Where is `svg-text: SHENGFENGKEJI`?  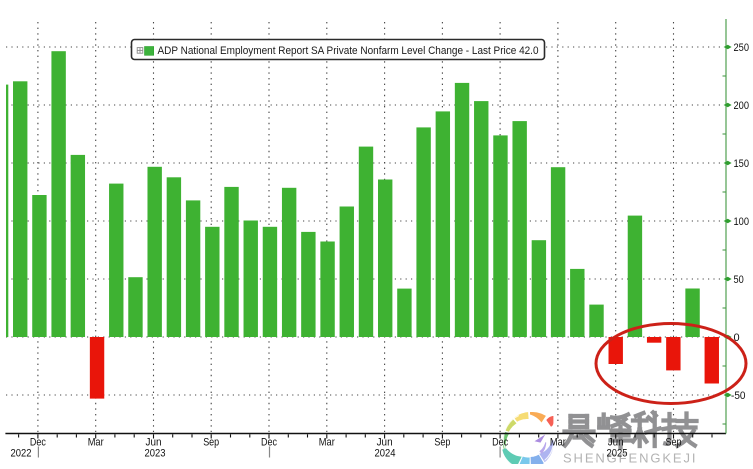
svg-text: SHENGFENGKEJI is located at coordinates (630, 457).